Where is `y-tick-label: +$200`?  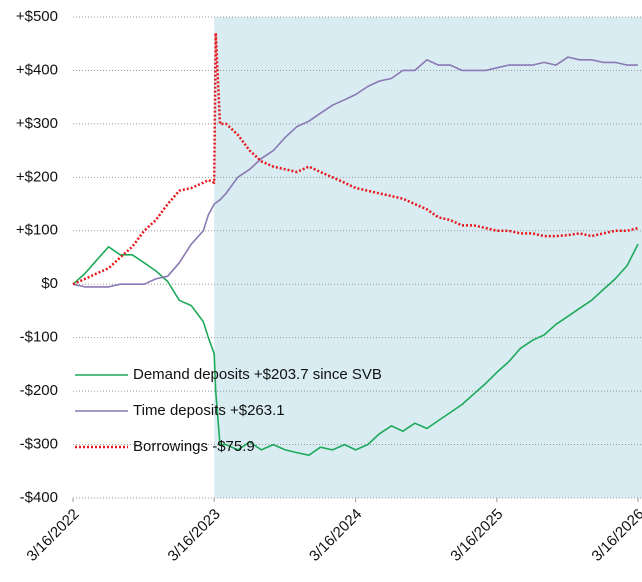 y-tick-label: +$200 is located at coordinates (37, 176).